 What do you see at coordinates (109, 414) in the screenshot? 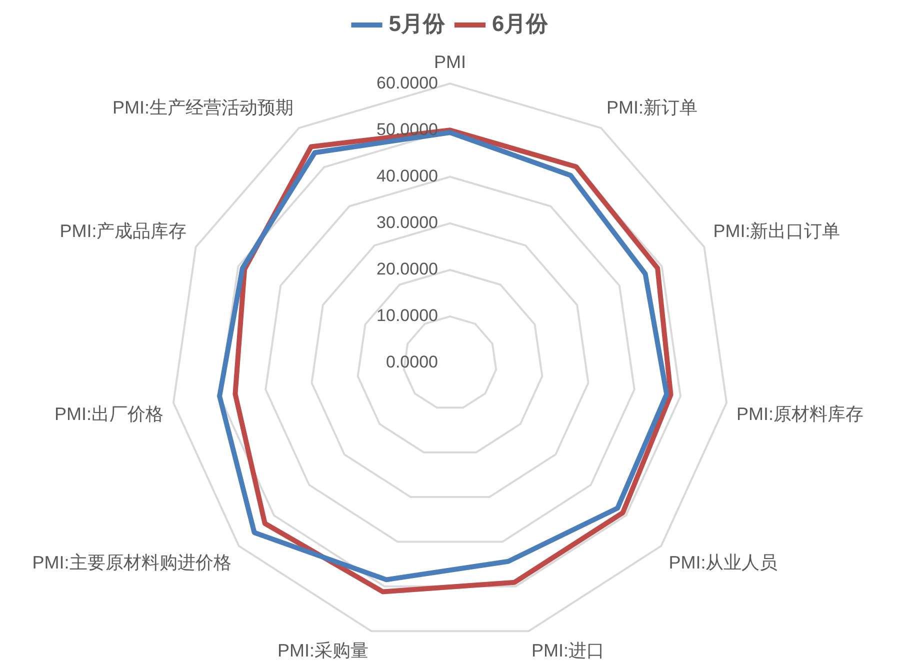
I see `spoke-label: PMI:出厂价格` at bounding box center [109, 414].